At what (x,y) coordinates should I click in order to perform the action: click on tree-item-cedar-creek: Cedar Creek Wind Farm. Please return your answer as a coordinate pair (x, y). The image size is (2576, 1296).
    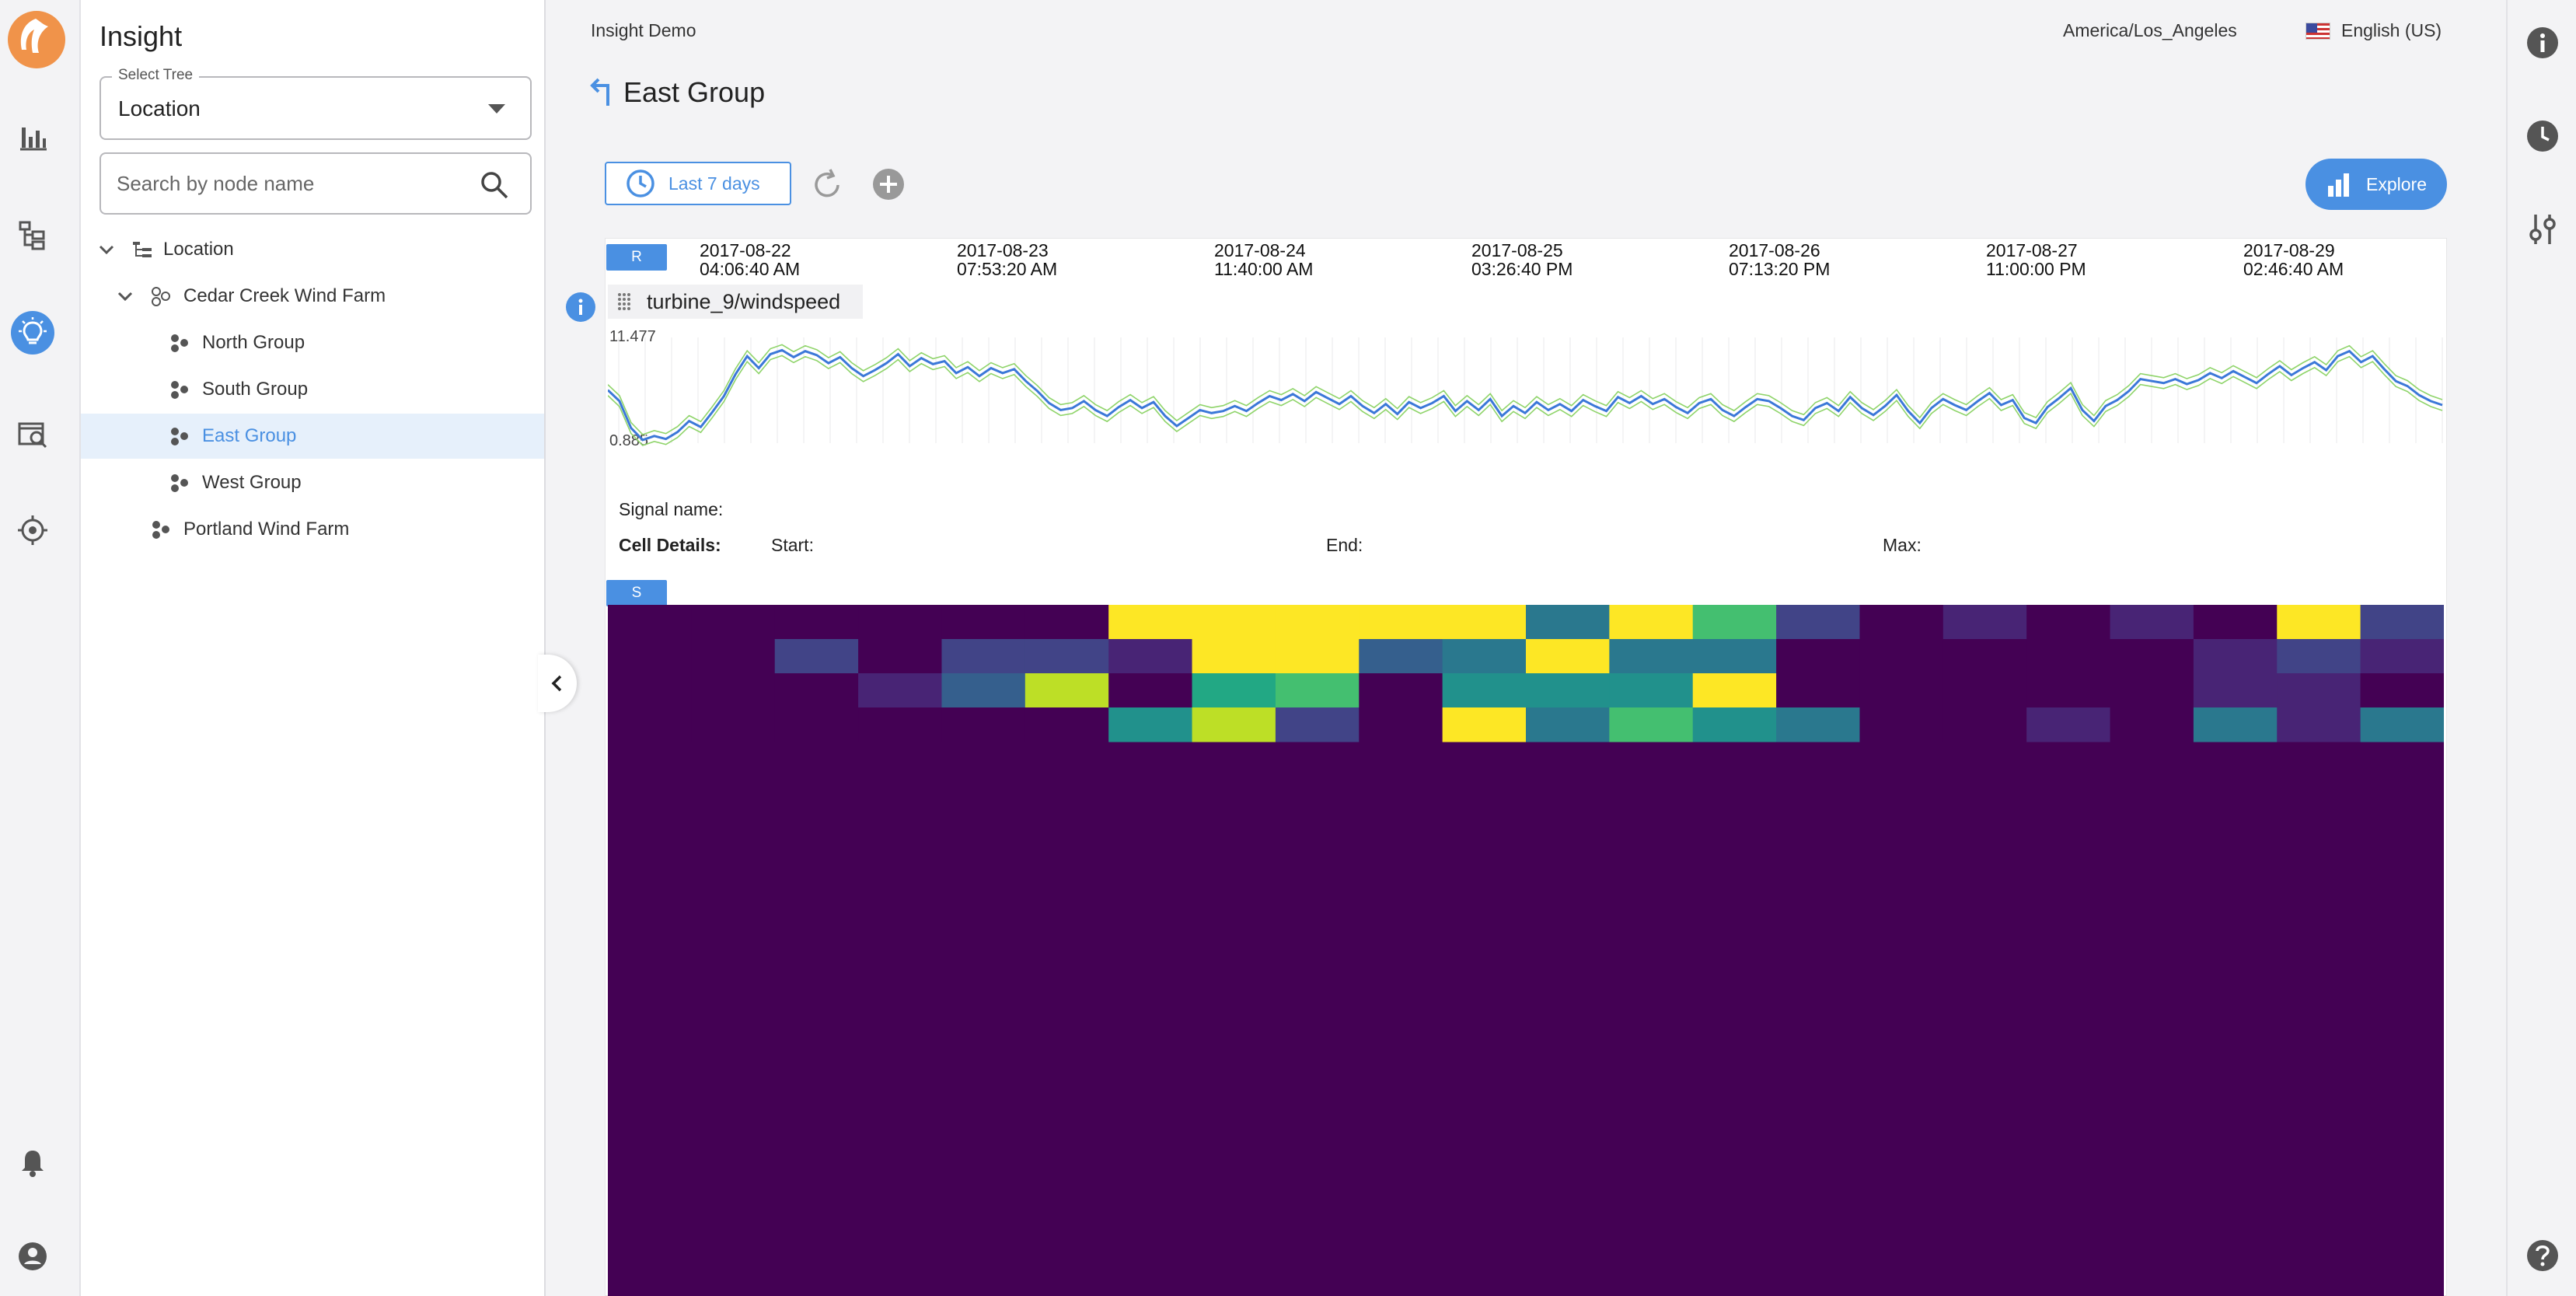
    Looking at the image, I should click on (312, 296).